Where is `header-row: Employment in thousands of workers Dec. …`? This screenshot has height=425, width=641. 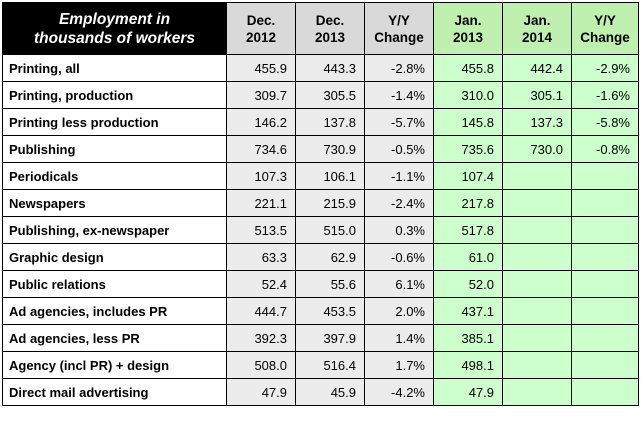 header-row: Employment in thousands of workers Dec. … is located at coordinates (320, 28).